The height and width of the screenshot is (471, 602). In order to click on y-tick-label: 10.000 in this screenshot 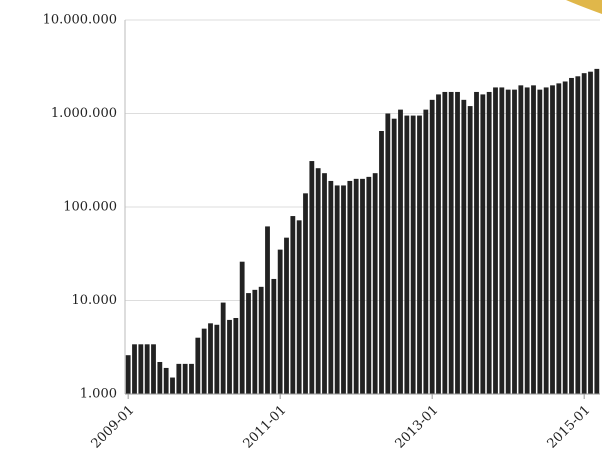, I will do `click(95, 300)`.